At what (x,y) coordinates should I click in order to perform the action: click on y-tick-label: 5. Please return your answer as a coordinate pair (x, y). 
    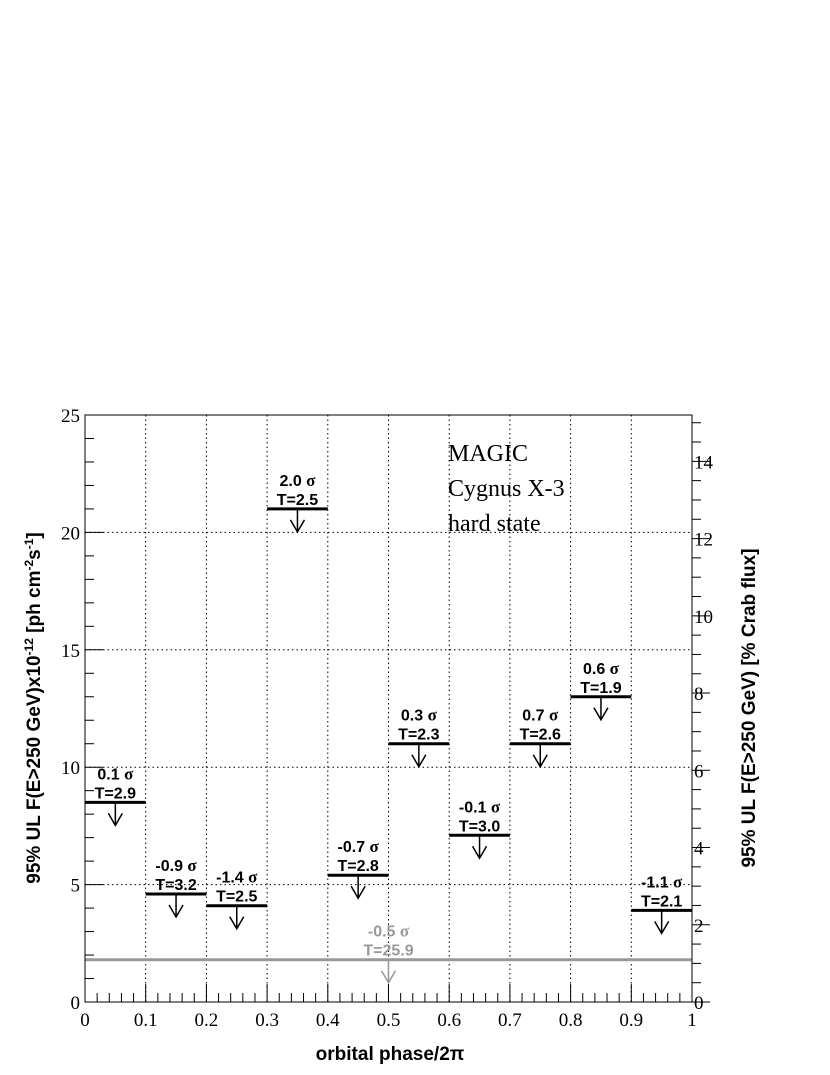
    Looking at the image, I should click on (76, 886).